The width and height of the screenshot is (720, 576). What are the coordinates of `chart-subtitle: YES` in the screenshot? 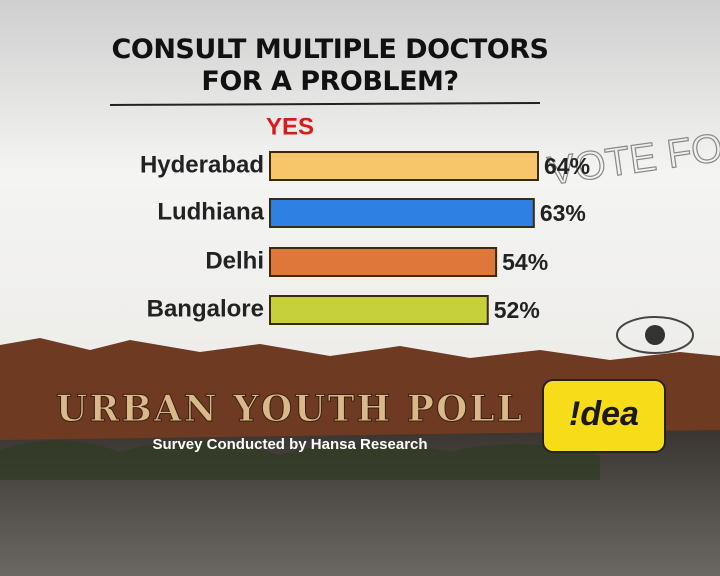 It's located at (290, 126).